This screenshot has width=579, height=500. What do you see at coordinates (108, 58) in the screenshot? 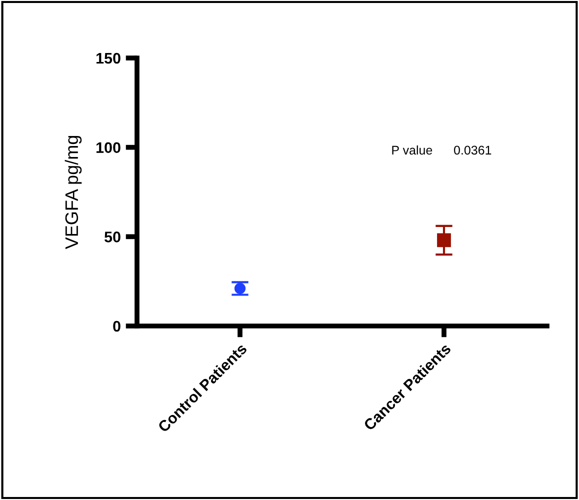
I see `y-tick-label: 150` at bounding box center [108, 58].